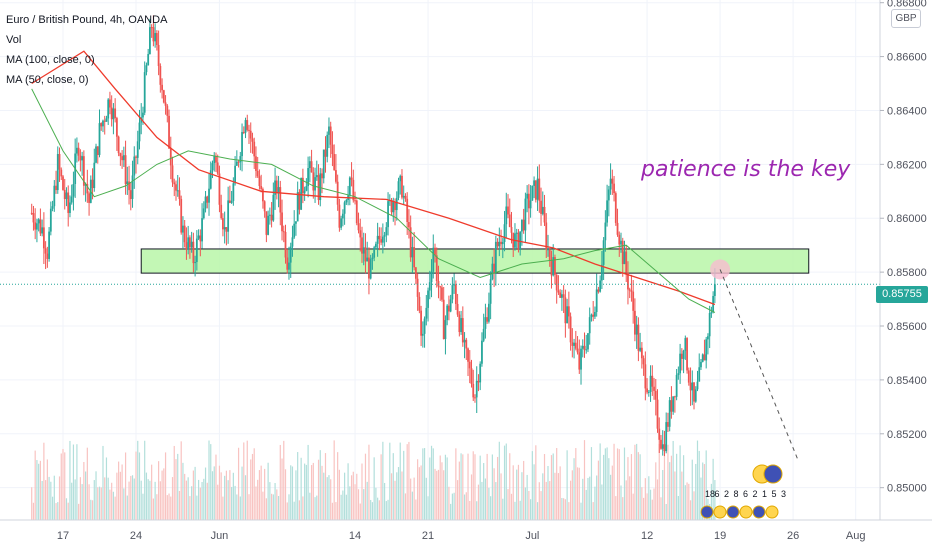 This screenshot has height=555, width=932. Describe the element at coordinates (759, 365) in the screenshot. I see `projection-line` at that location.